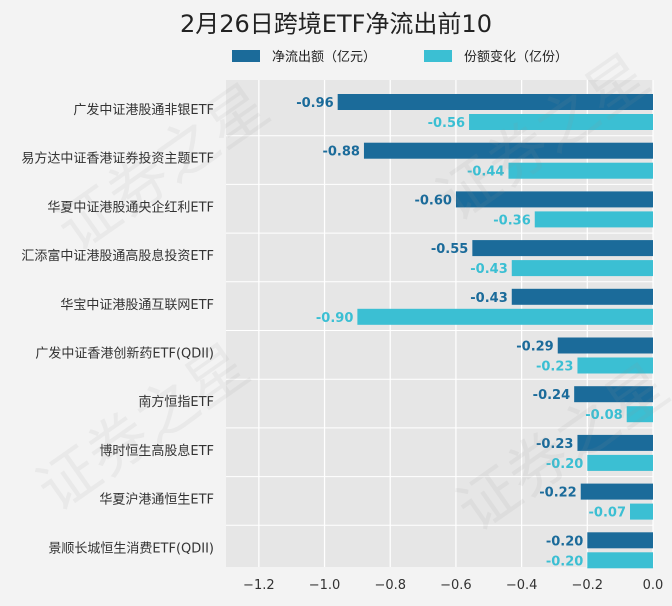  What do you see at coordinates (534, 347) in the screenshot?
I see `data-label: -0.29` at bounding box center [534, 347].